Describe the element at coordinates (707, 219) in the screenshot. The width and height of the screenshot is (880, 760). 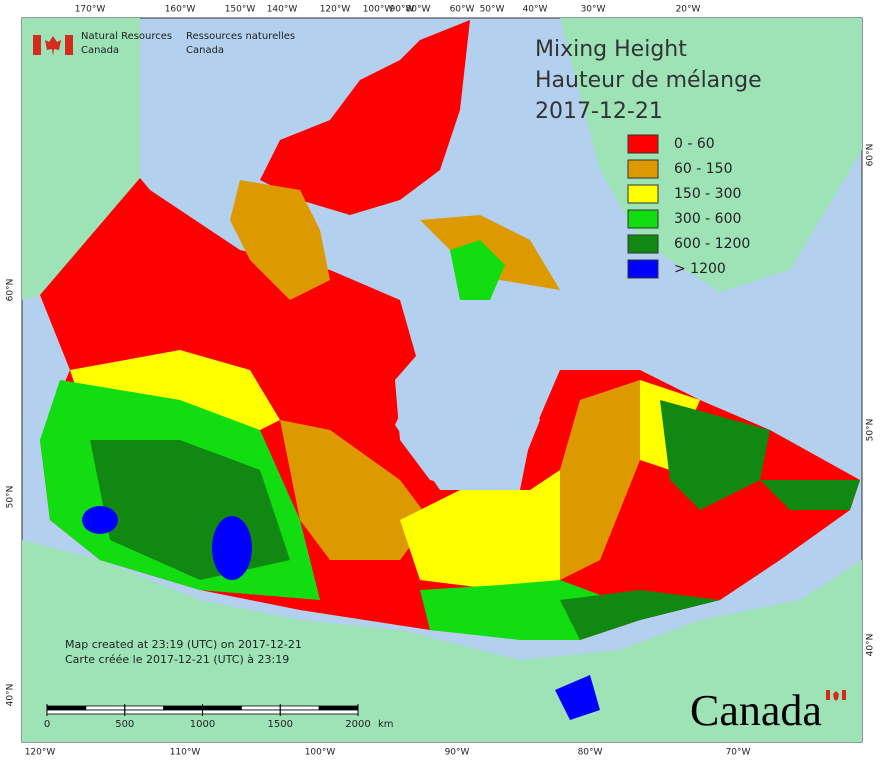
I see `legend-label: 300 - 600` at that location.